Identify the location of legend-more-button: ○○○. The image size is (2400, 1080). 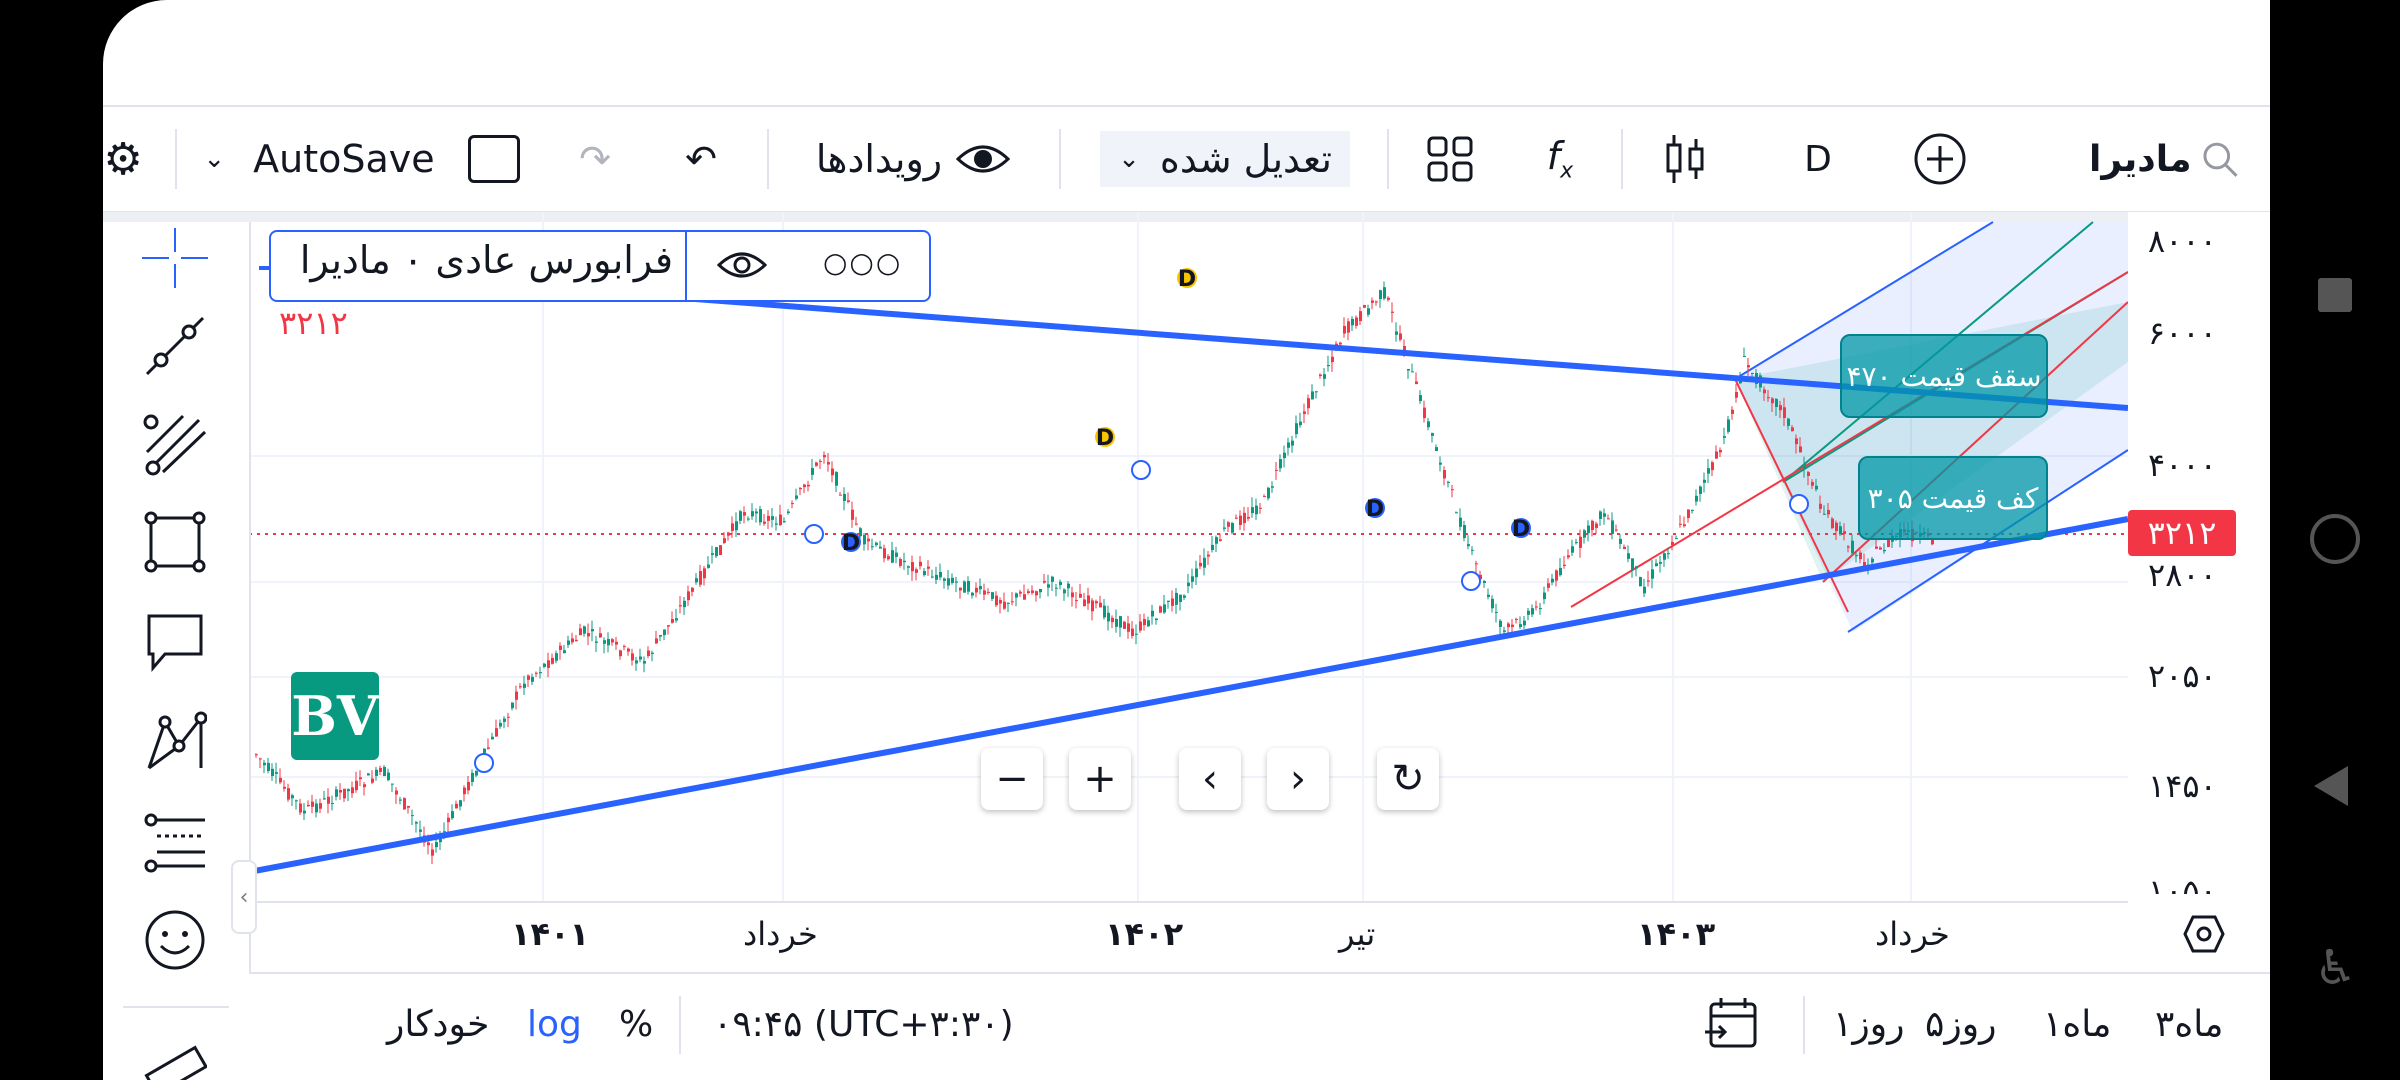
(863, 262).